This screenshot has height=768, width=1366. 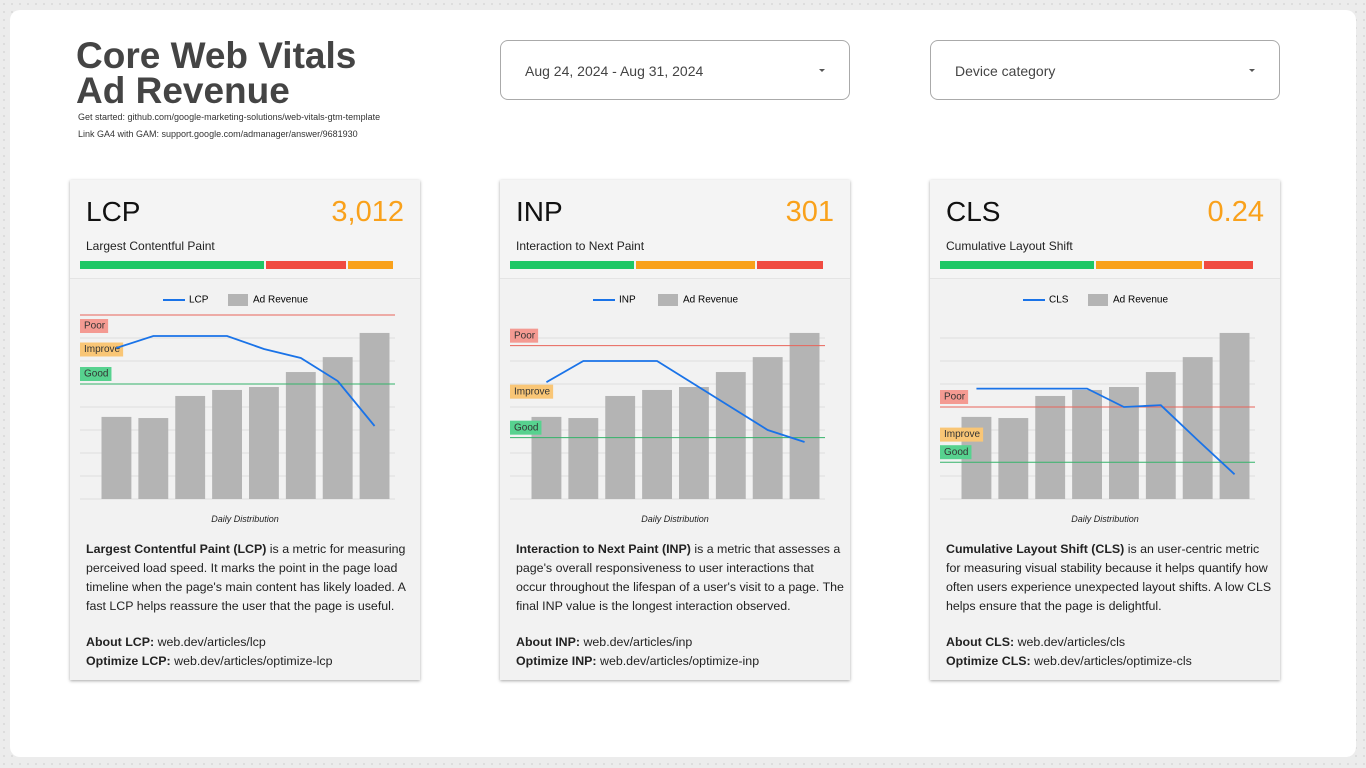 What do you see at coordinates (113, 211) in the screenshot?
I see `metric-abbr: LCP` at bounding box center [113, 211].